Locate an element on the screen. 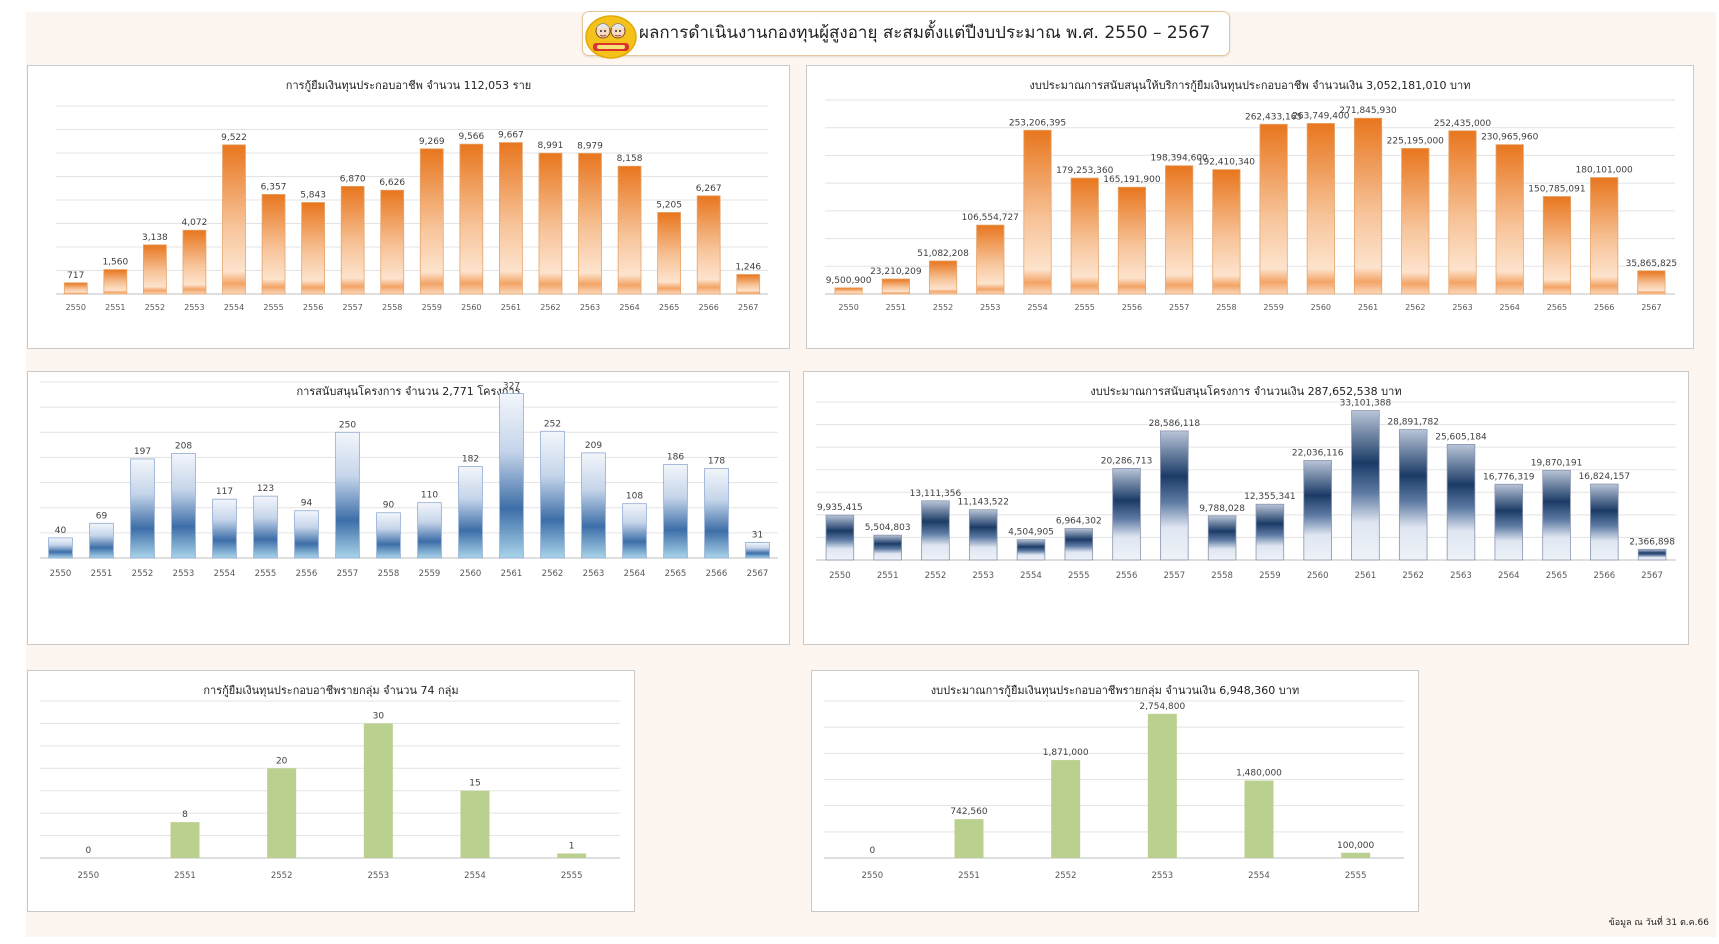 The height and width of the screenshot is (944, 1719). category-label-2561: 2561 is located at coordinates (1368, 307).